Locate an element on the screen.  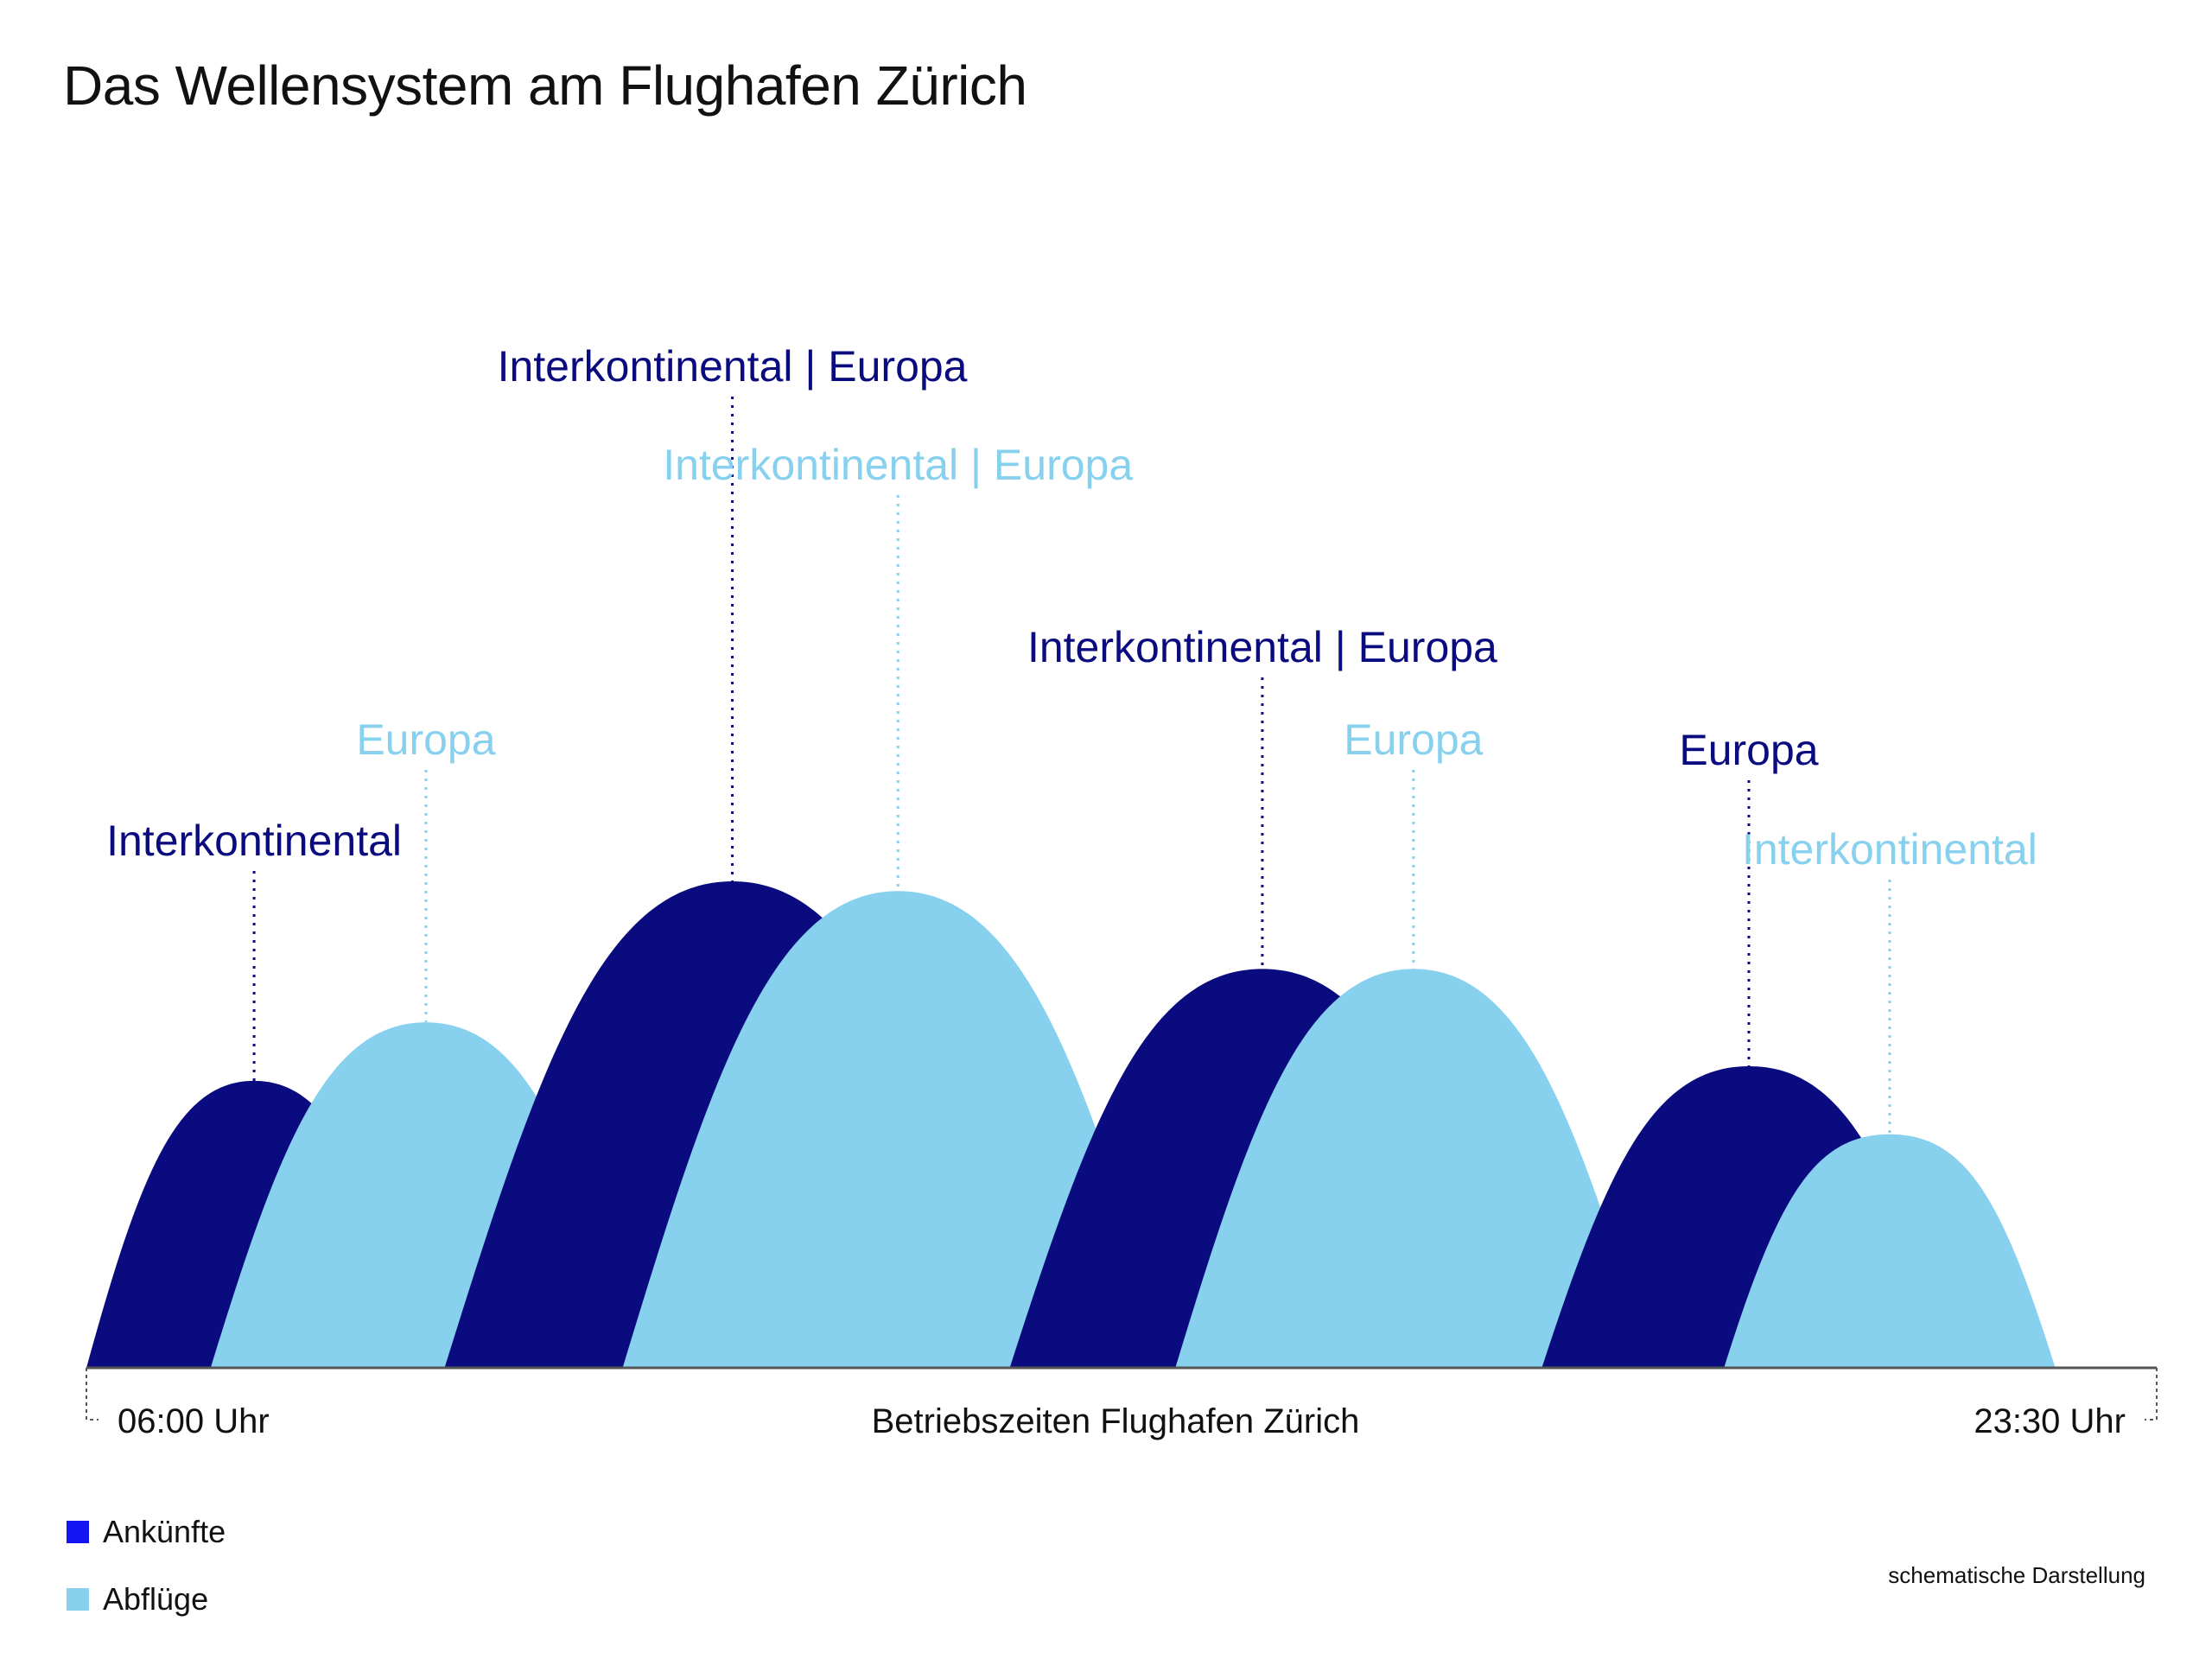
legend-swatch-departures is located at coordinates (78, 1599).